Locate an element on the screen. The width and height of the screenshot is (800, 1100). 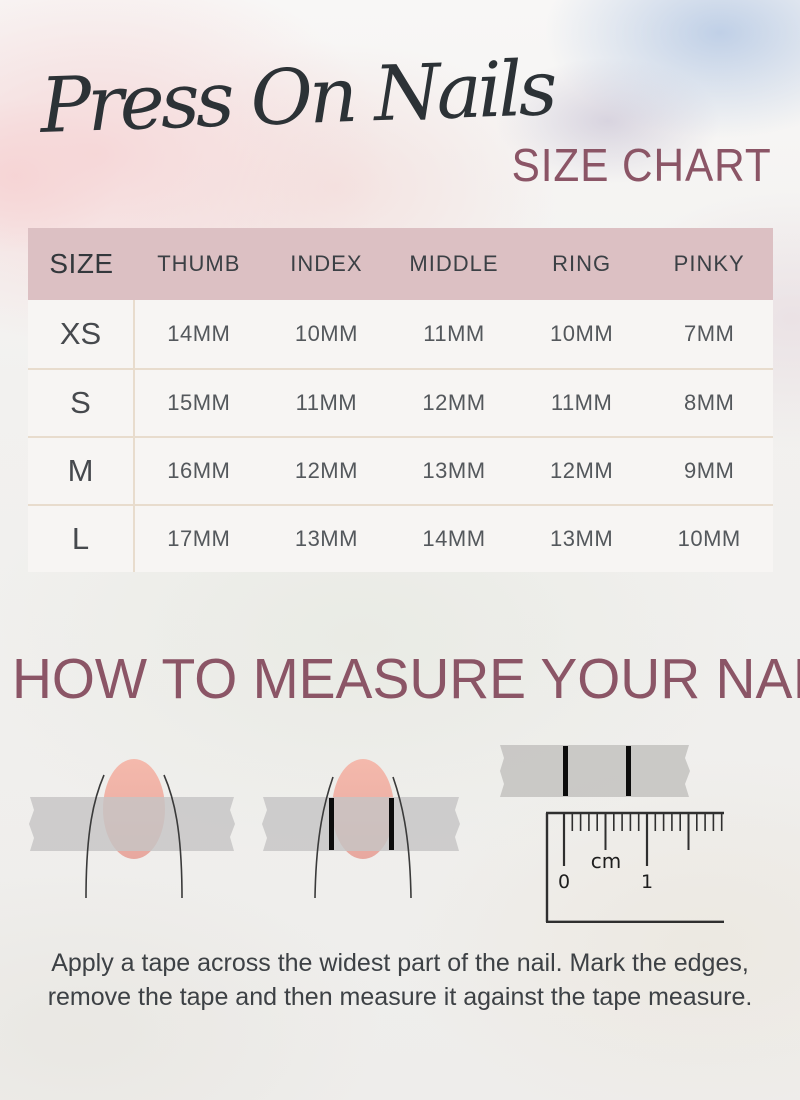
diagram-tape-and-ruler-icon: cm 0 1 is located at coordinates (612, 834).